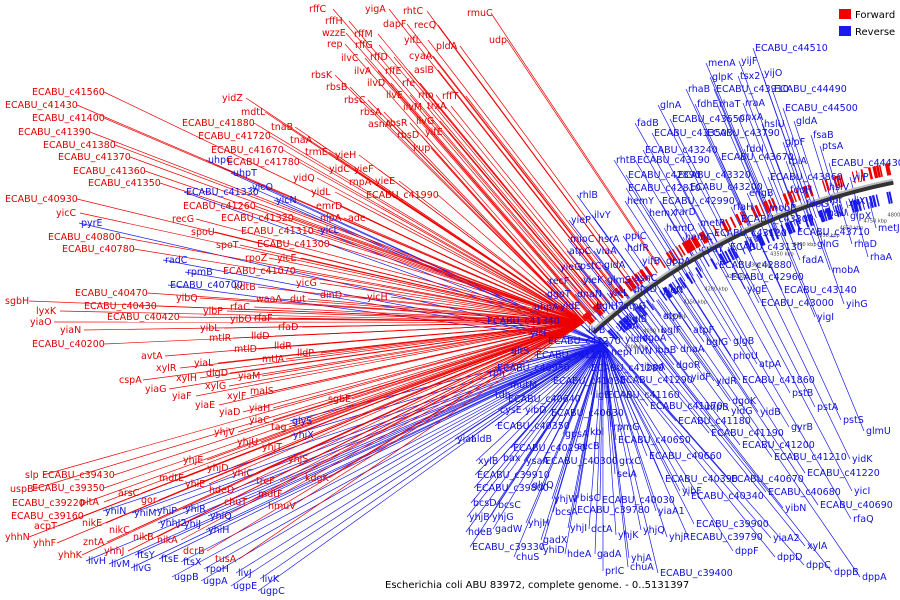  What do you see at coordinates (66, 213) in the screenshot?
I see `gene-label-yicC: yicC` at bounding box center [66, 213].